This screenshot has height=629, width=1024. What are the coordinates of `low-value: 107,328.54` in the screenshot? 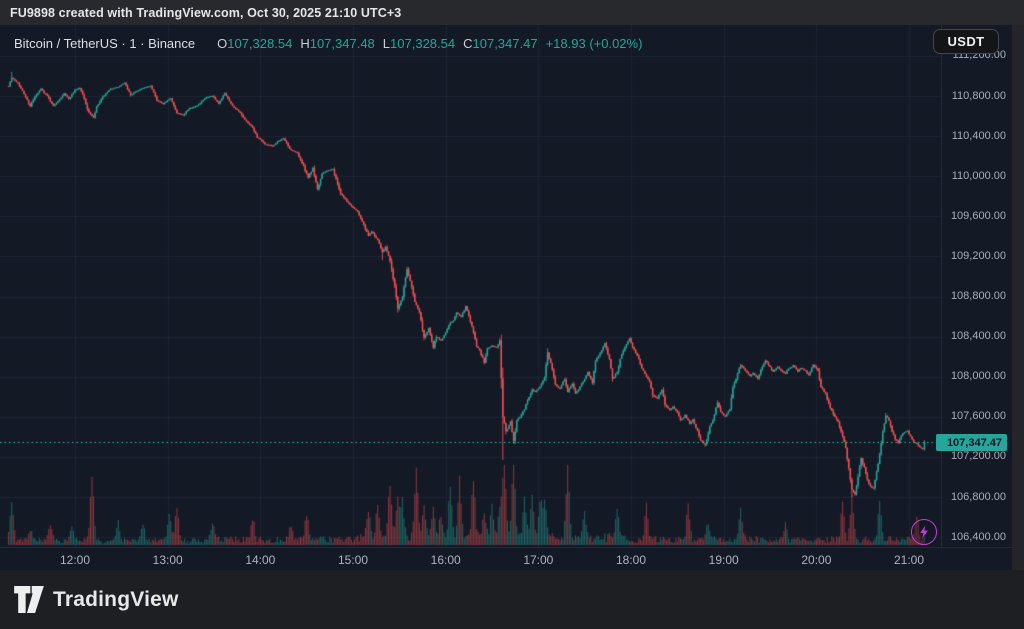 It's located at (423, 43).